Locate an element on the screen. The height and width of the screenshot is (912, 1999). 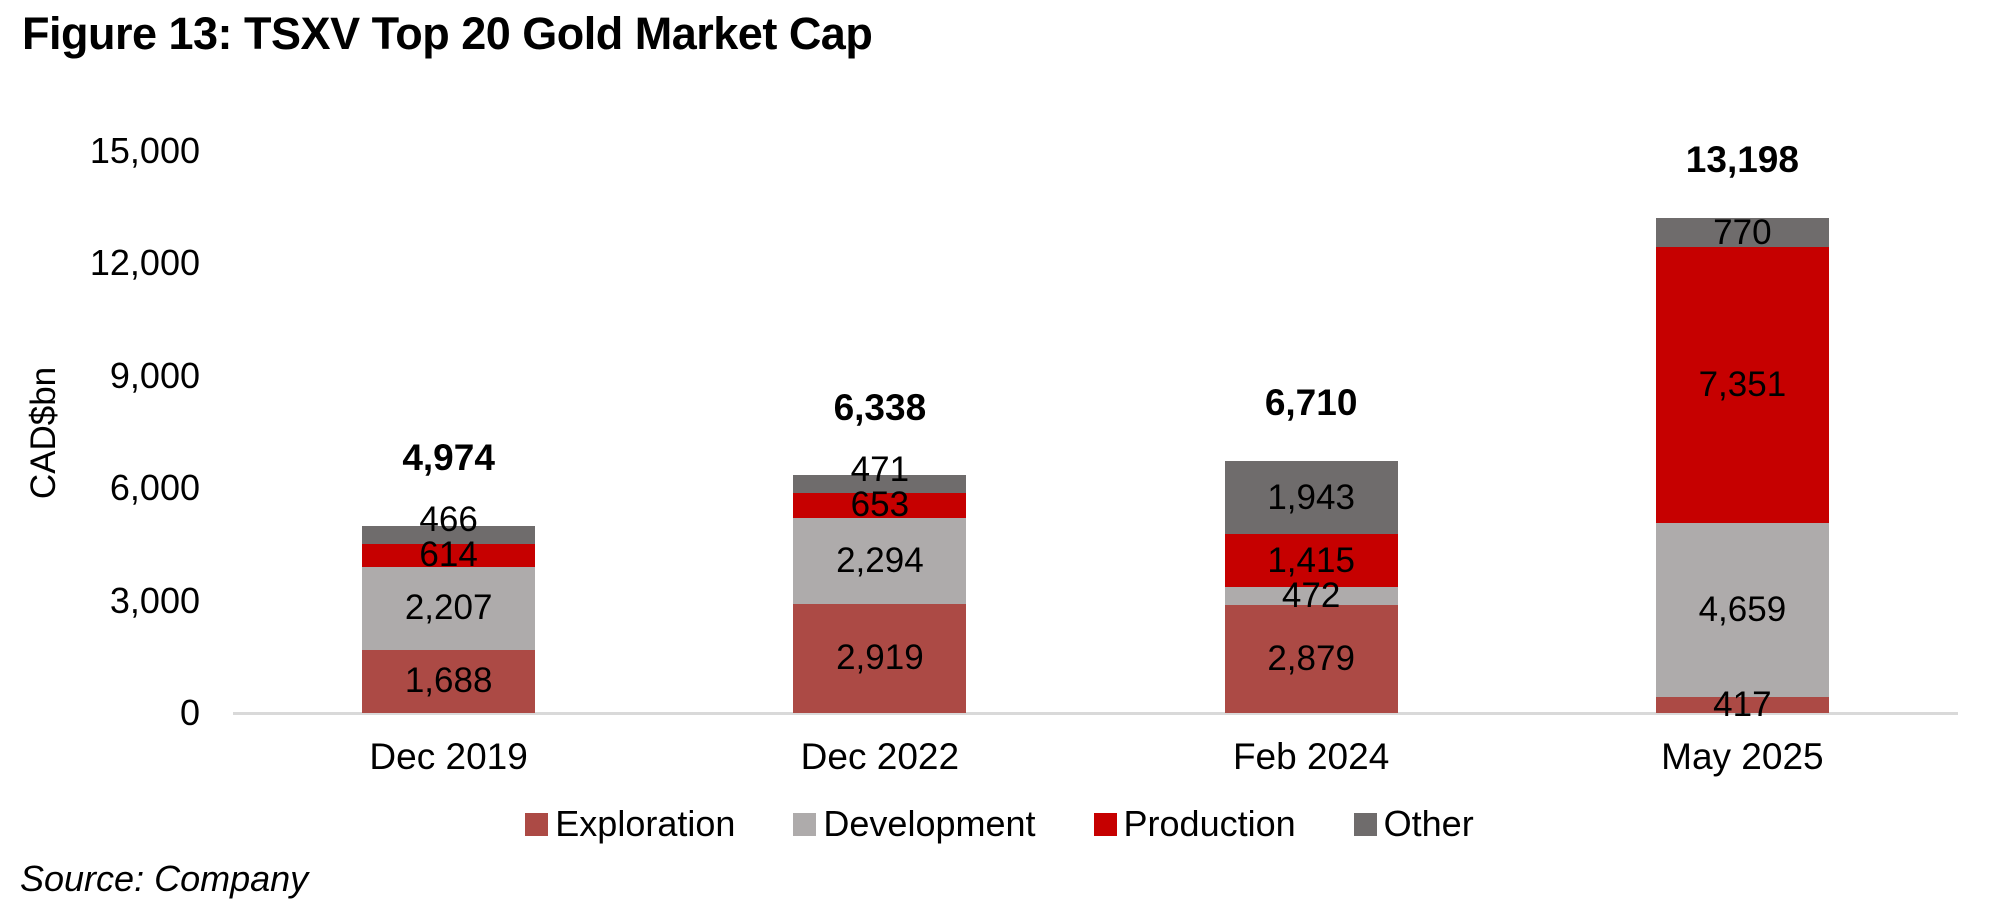
legend-label: Production is located at coordinates (1209, 823).